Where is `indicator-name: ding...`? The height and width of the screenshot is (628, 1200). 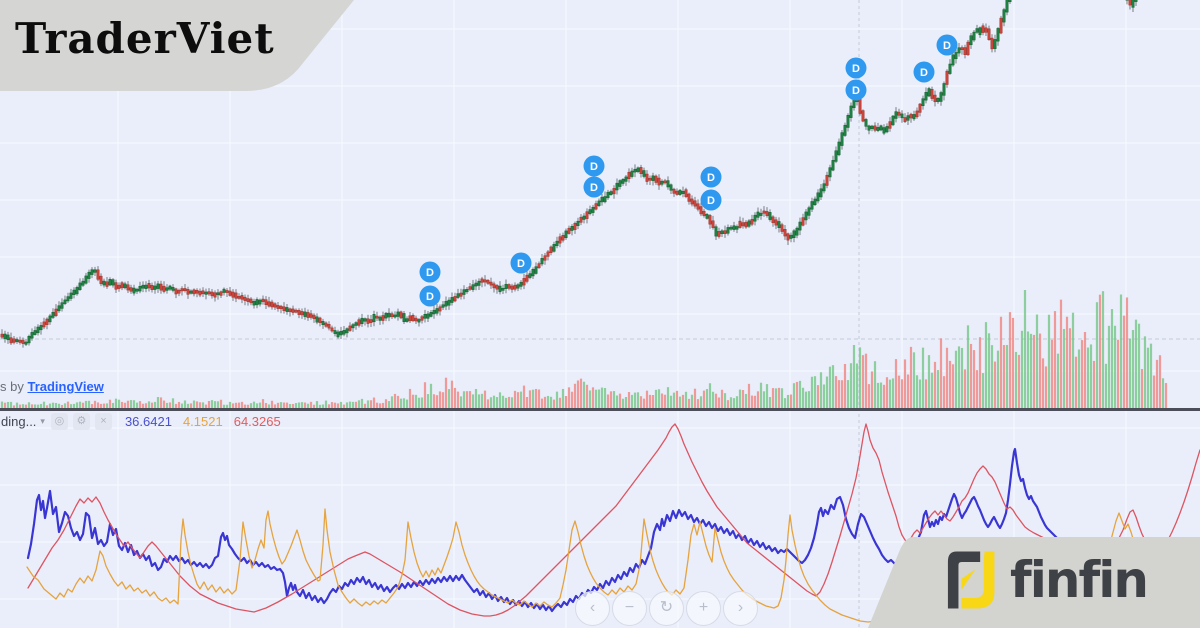
indicator-name: ding... is located at coordinates (19, 421).